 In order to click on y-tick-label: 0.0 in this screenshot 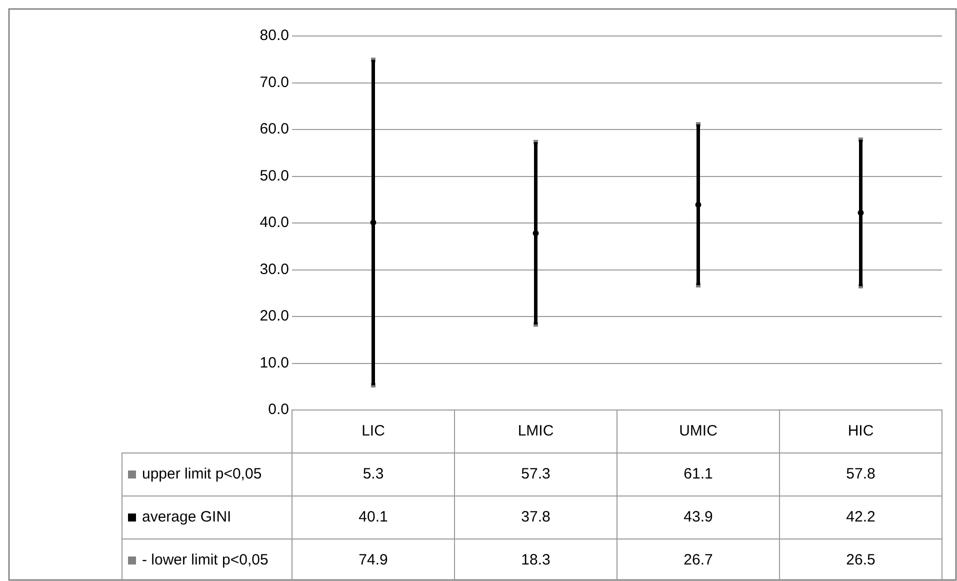, I will do `click(278, 409)`.